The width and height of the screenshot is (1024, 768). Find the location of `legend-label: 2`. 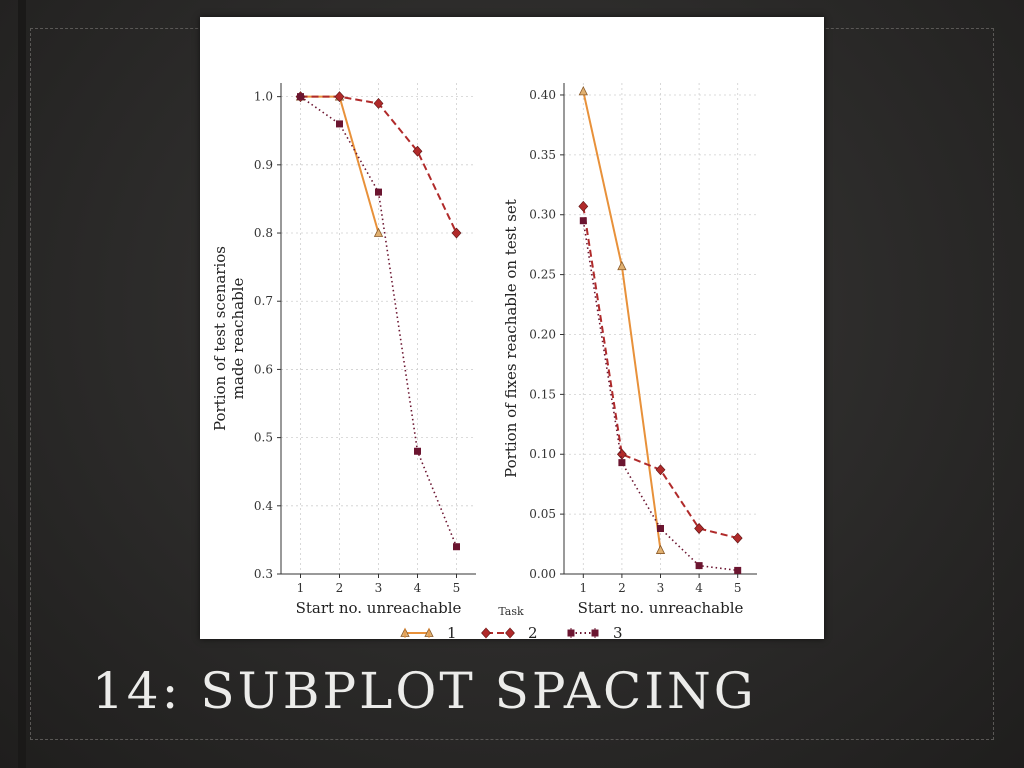

legend-label: 2 is located at coordinates (533, 631).